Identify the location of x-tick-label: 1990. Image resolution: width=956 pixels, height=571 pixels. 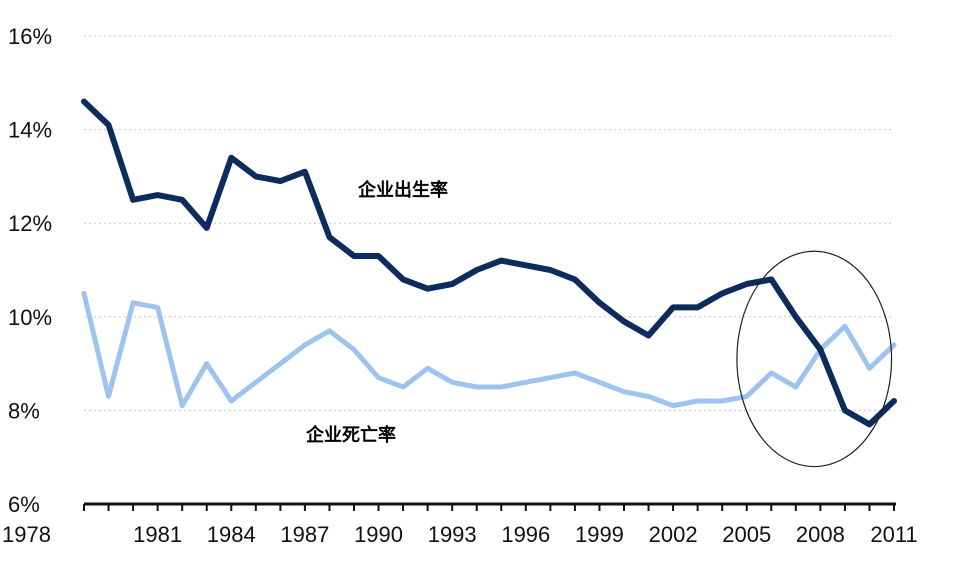
(378, 534).